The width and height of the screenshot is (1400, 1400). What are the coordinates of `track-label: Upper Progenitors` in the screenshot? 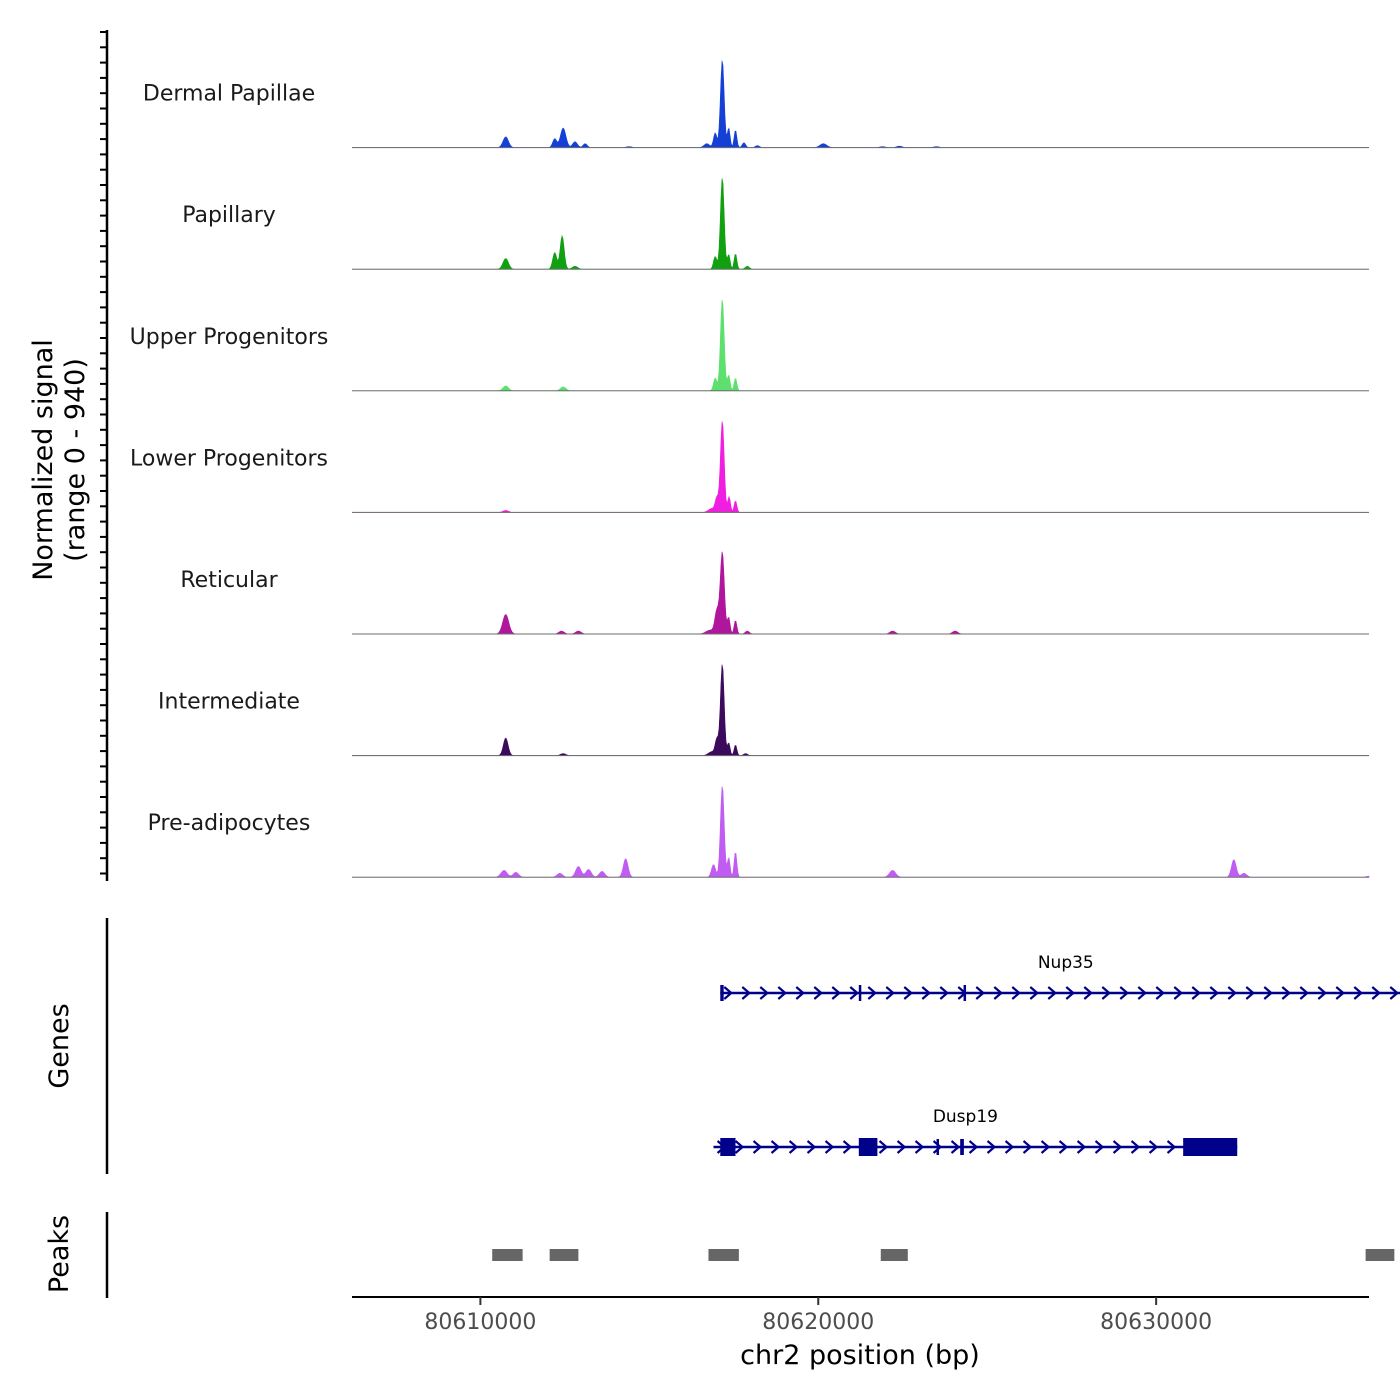 It's located at (229, 337).